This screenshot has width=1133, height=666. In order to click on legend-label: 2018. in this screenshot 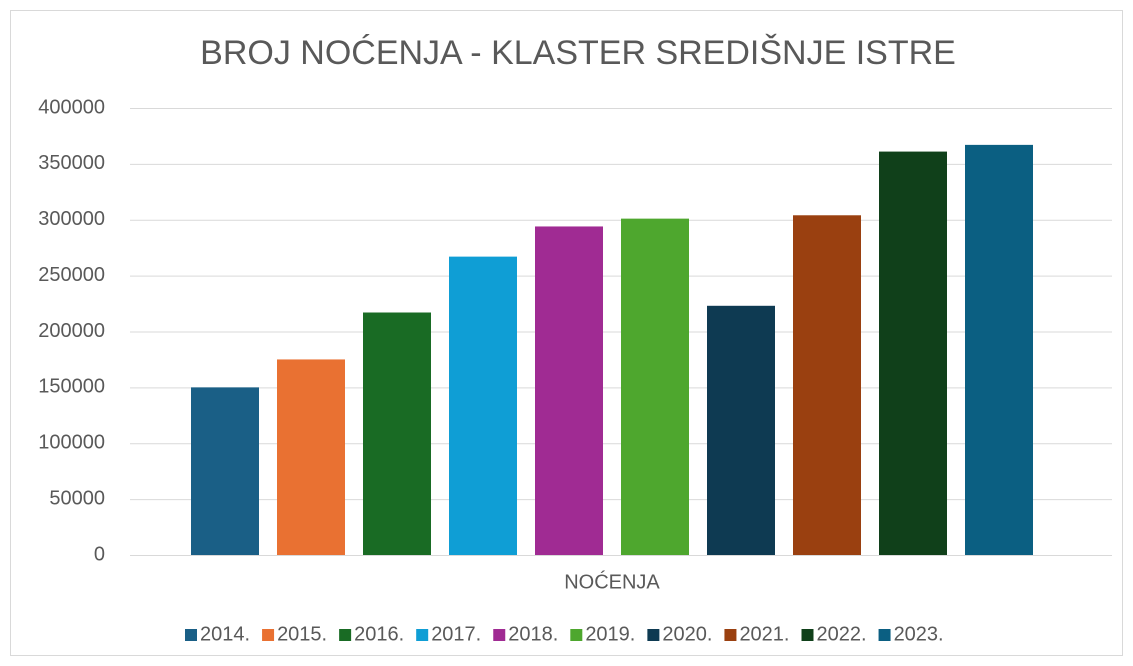, I will do `click(533, 634)`.